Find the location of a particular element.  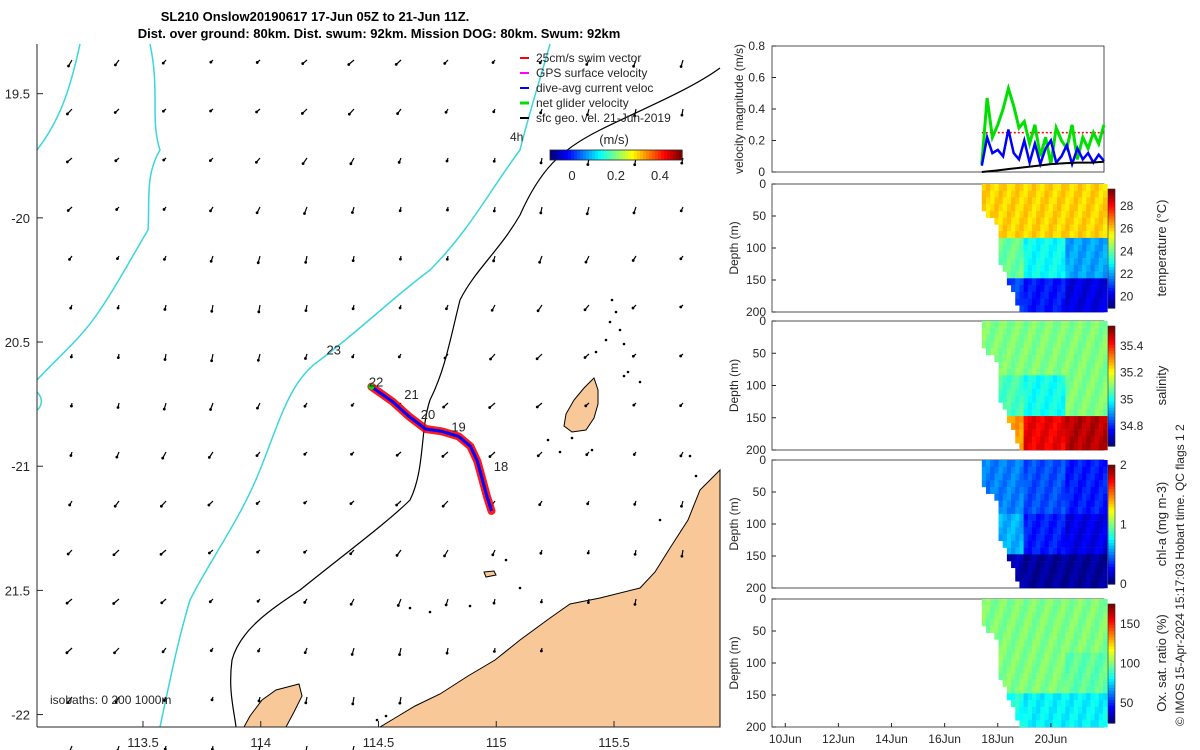

temperature-panel-colorbar-tick-label: 28 is located at coordinates (1127, 206).